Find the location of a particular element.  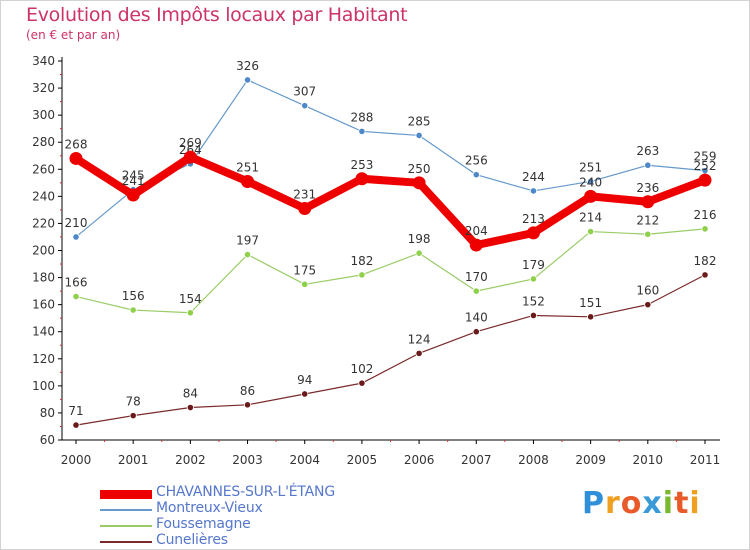

legend-item: Cunelières is located at coordinates (250, 541).